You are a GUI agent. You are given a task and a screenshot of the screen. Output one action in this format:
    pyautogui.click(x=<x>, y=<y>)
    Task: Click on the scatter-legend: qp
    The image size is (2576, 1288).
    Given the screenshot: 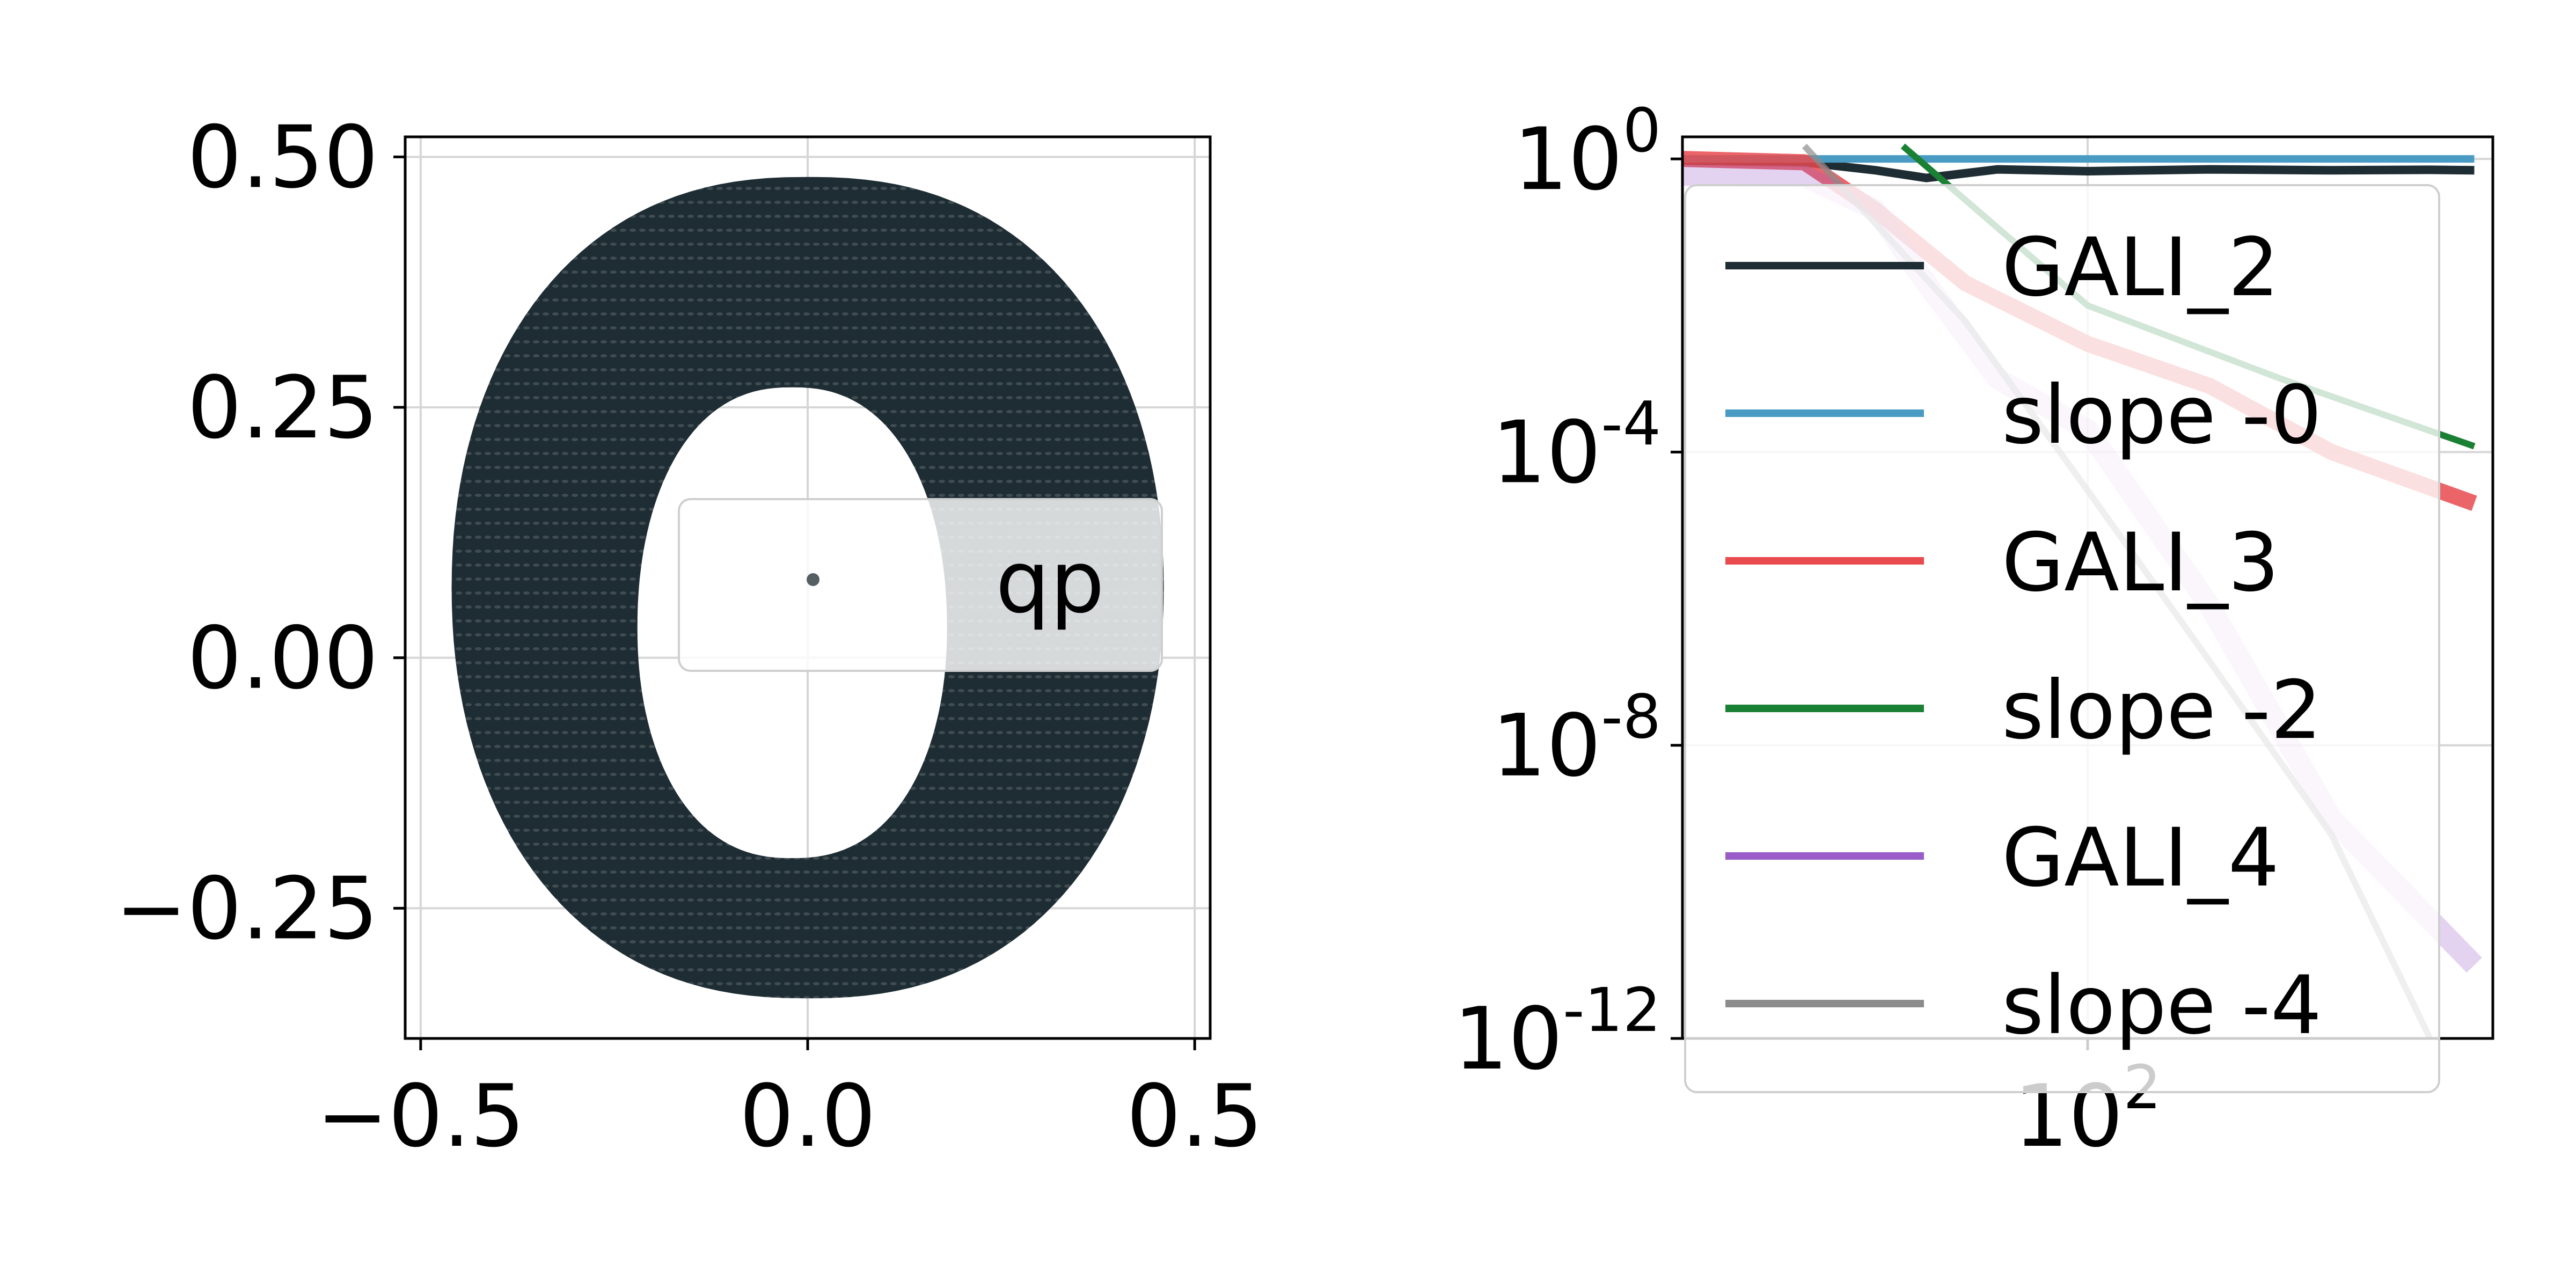 What is the action you would take?
    pyautogui.click(x=920, y=585)
    